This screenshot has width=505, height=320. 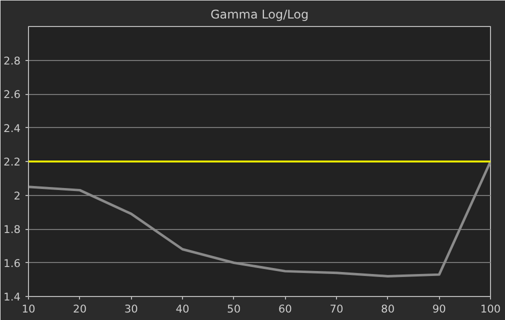 I want to click on x-tick-label: 10, so click(x=29, y=309).